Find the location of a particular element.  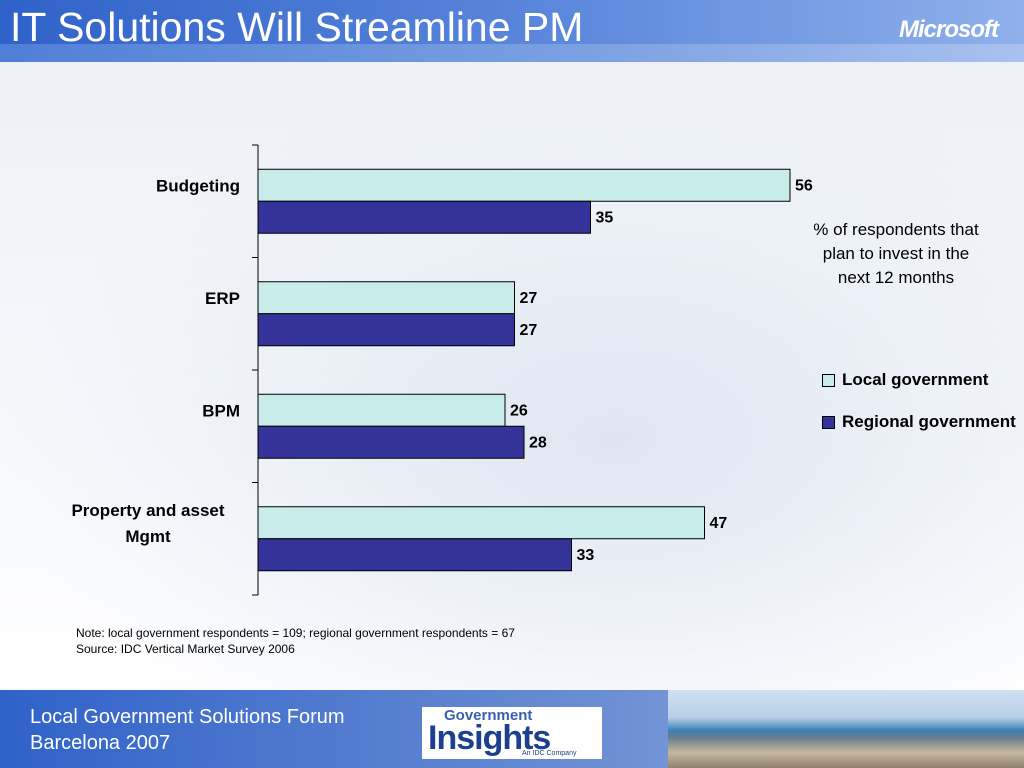

logo-text-government: Government is located at coordinates (488, 715).